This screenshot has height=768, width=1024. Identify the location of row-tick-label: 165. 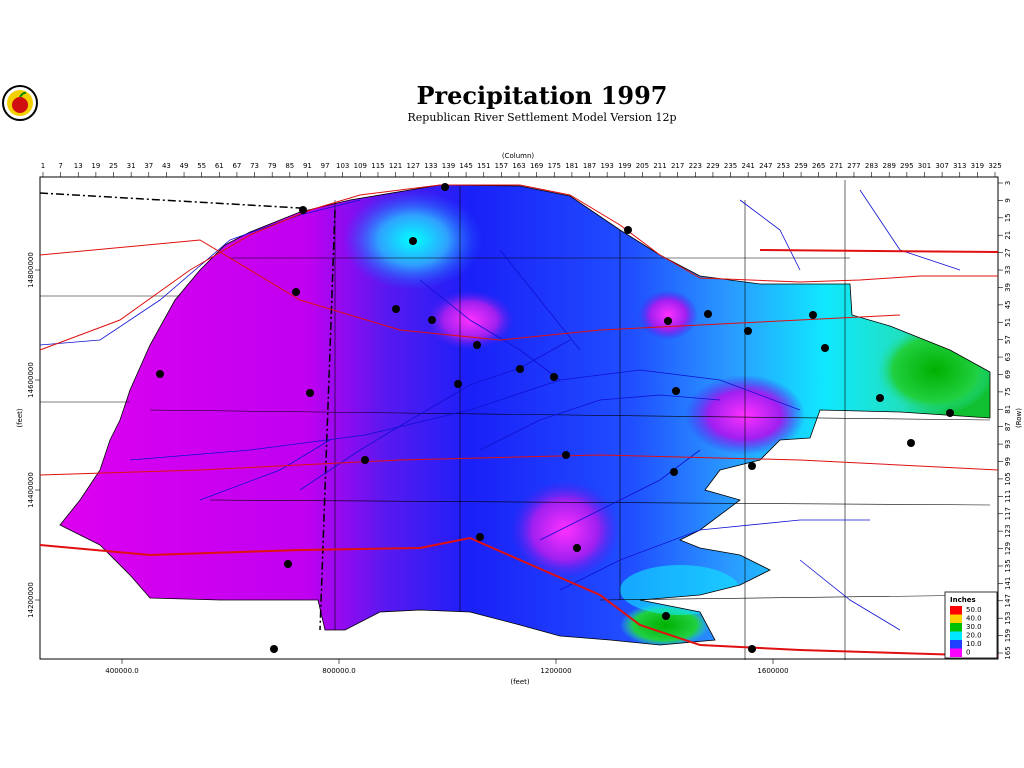
(1008, 652).